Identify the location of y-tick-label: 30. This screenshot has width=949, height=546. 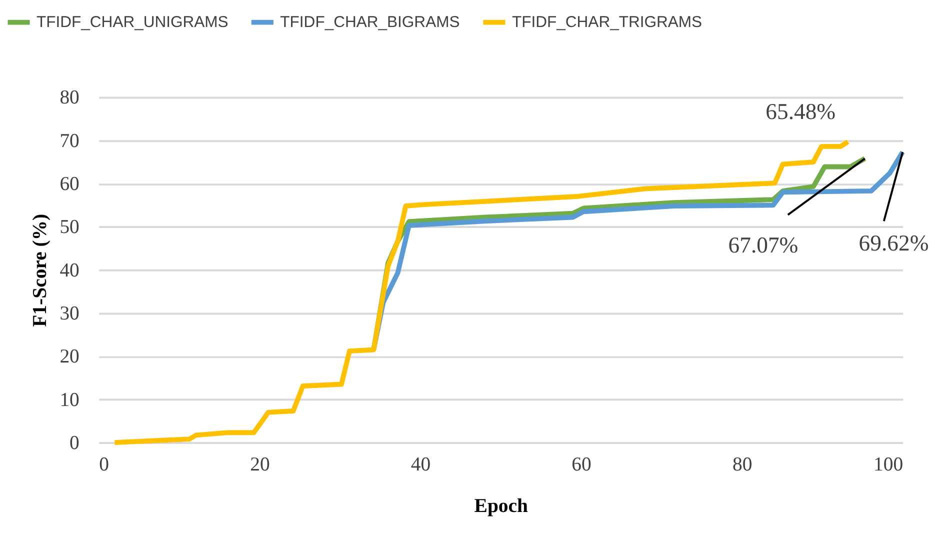
(70, 313).